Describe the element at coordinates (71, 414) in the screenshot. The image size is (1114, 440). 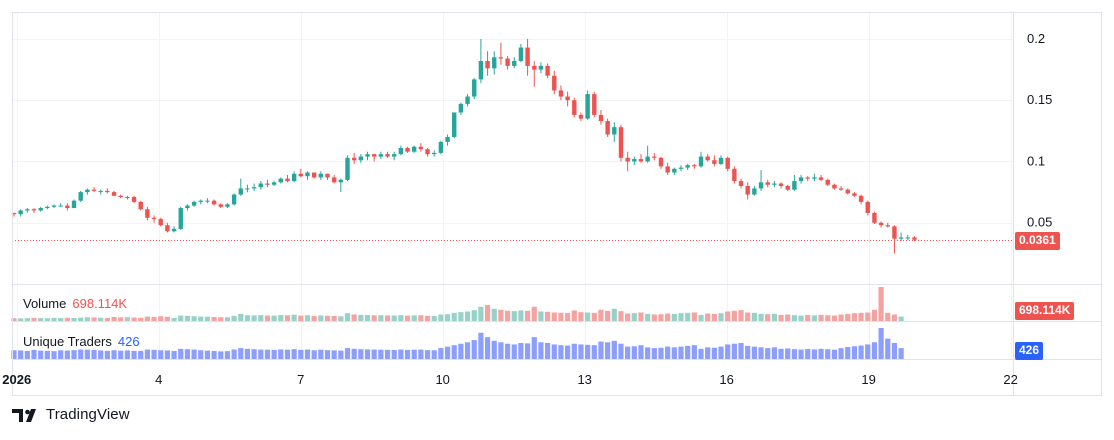
I see `tradingview-logo: TradingView` at that location.